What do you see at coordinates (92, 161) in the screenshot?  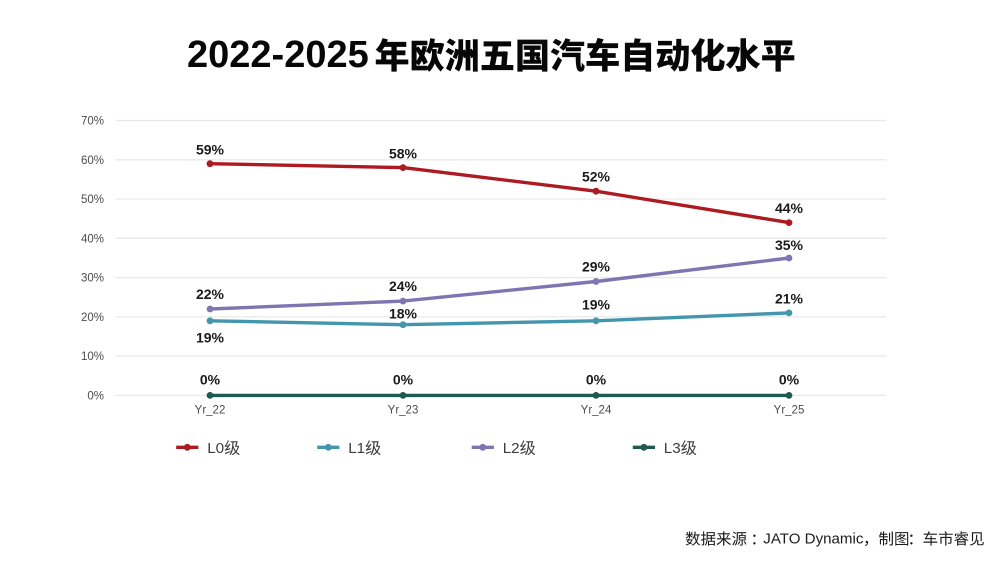 I see `svg-text: 60%` at bounding box center [92, 161].